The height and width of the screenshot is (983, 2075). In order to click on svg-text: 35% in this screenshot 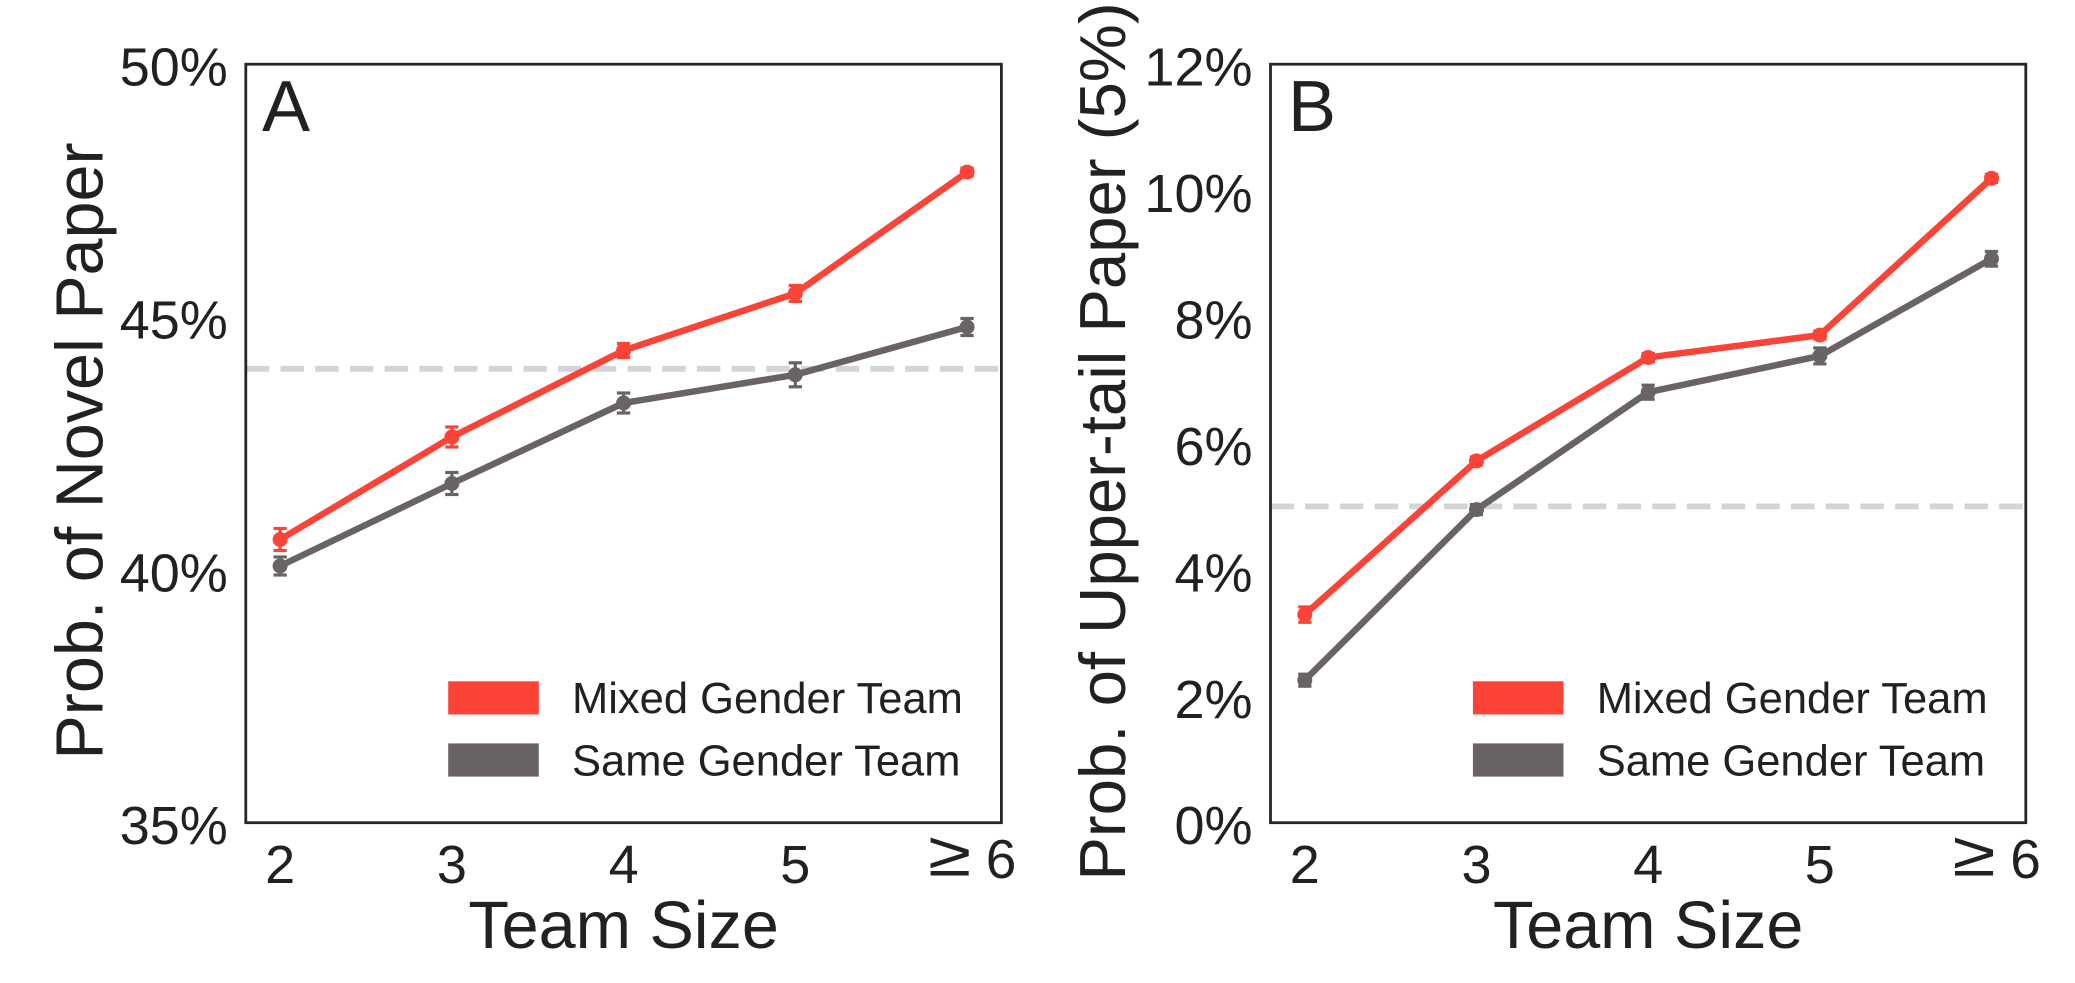, I will do `click(174, 826)`.